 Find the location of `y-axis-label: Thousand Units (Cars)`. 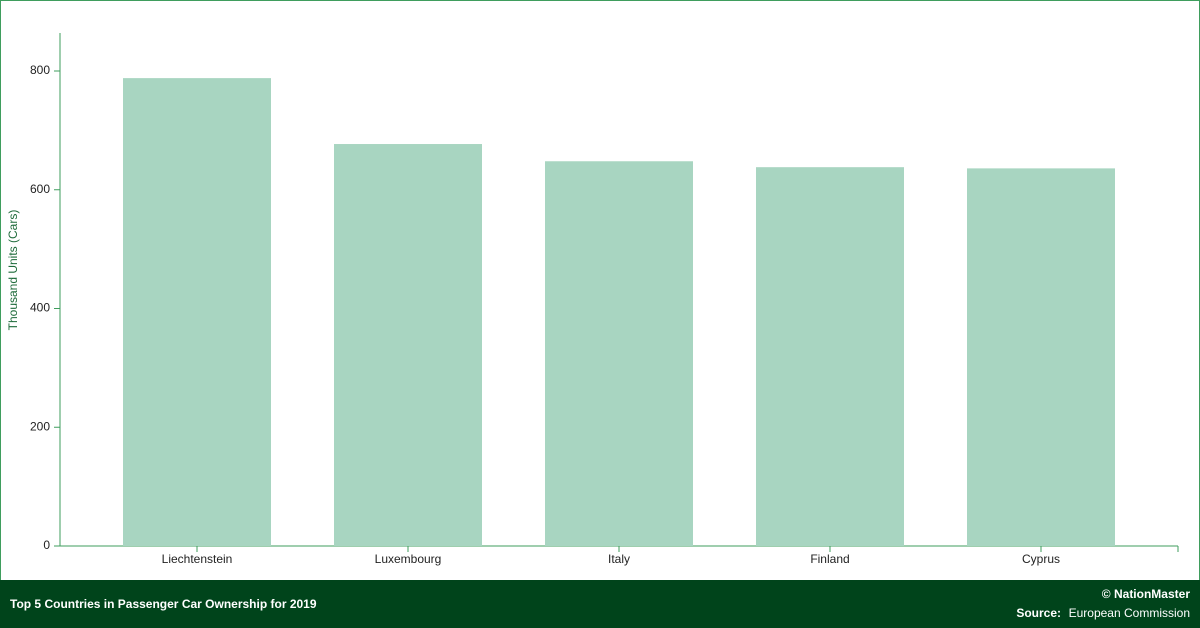

y-axis-label: Thousand Units (Cars) is located at coordinates (13, 270).